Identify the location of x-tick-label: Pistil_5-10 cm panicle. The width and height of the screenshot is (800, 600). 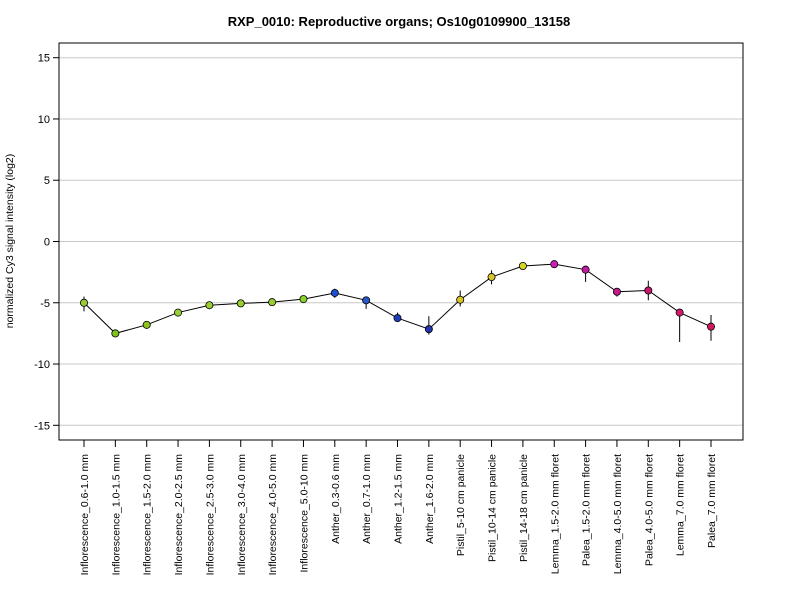
(461, 505).